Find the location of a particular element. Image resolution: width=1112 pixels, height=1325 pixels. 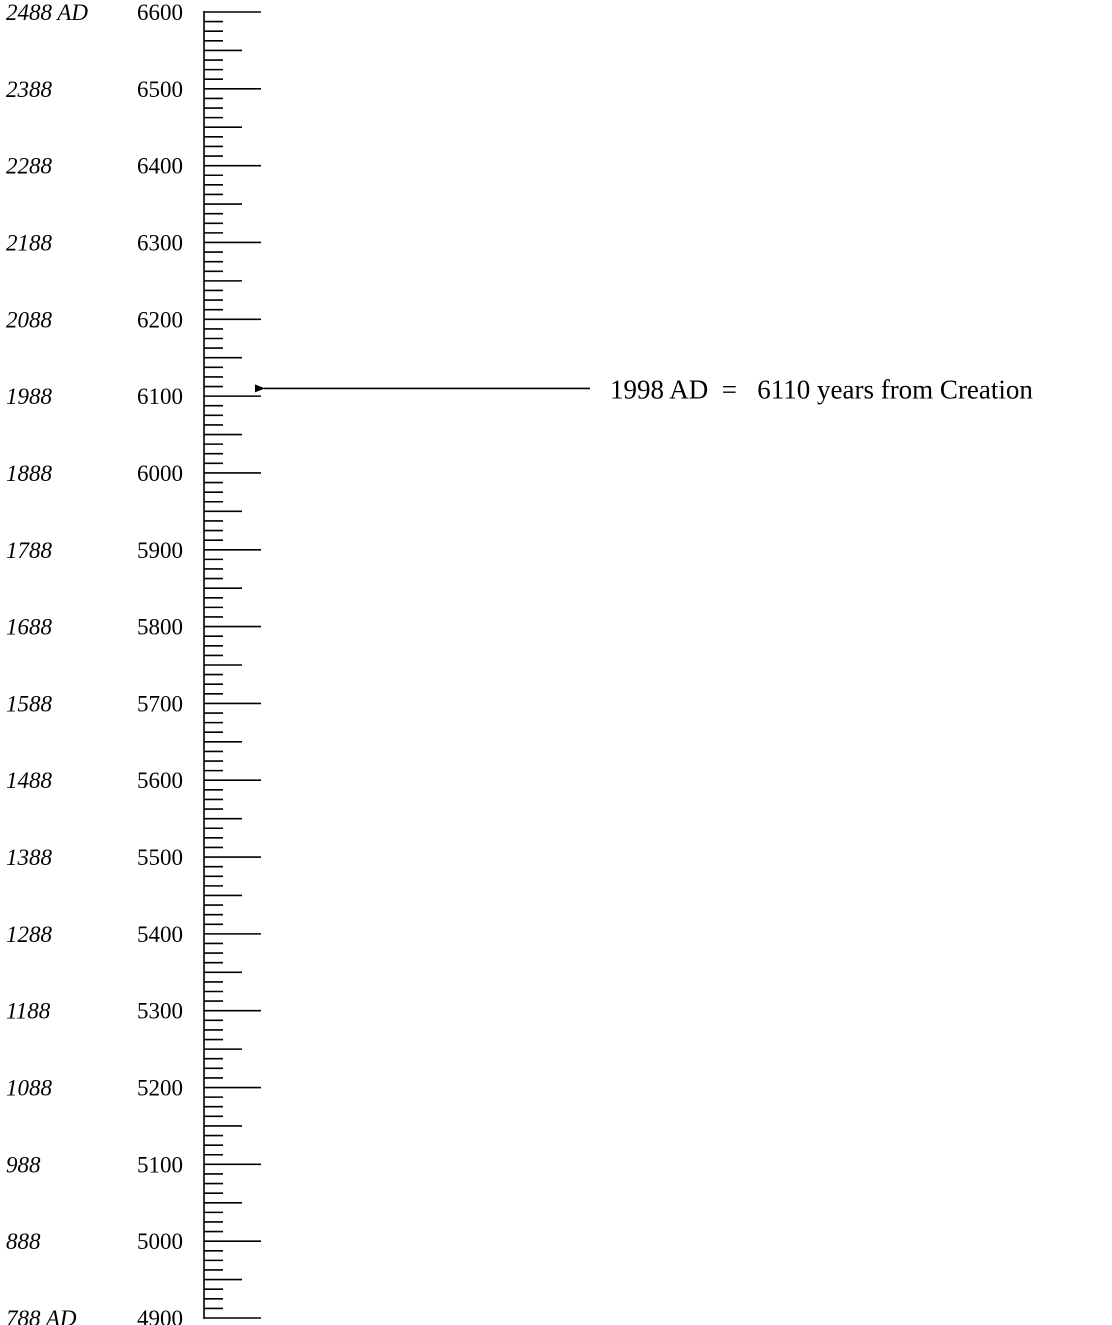

creation-year-label: 4900 is located at coordinates (160, 1315).